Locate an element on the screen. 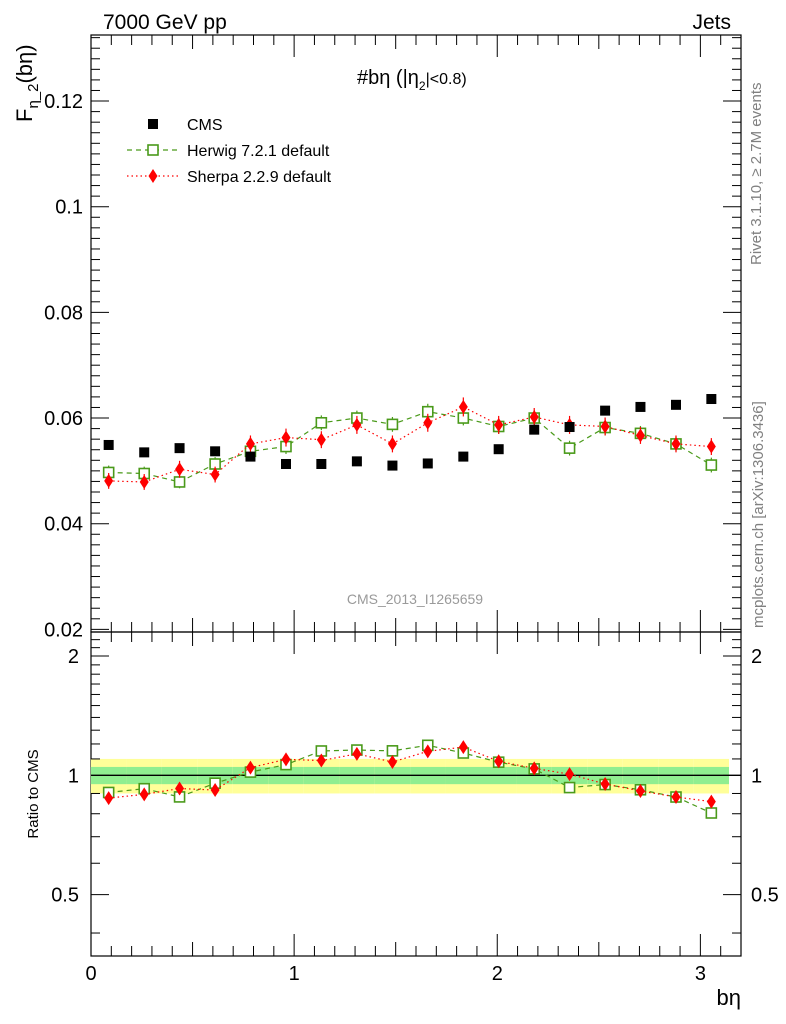 This screenshot has width=786, height=1024. cms-legend-label: CMS is located at coordinates (205, 125).